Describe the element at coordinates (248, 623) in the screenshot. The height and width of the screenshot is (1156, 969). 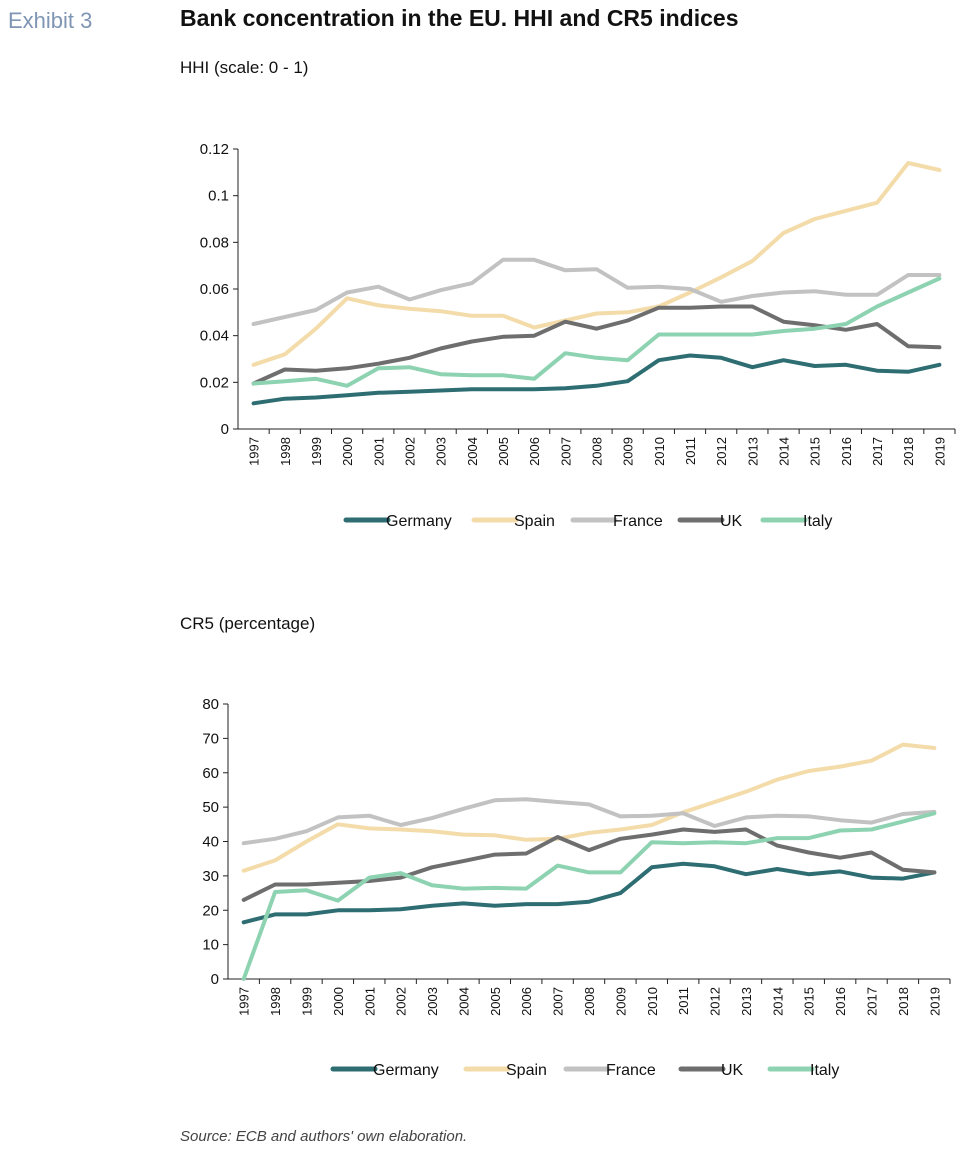
I see `chart-cr5-title: CR5 (percentage)` at that location.